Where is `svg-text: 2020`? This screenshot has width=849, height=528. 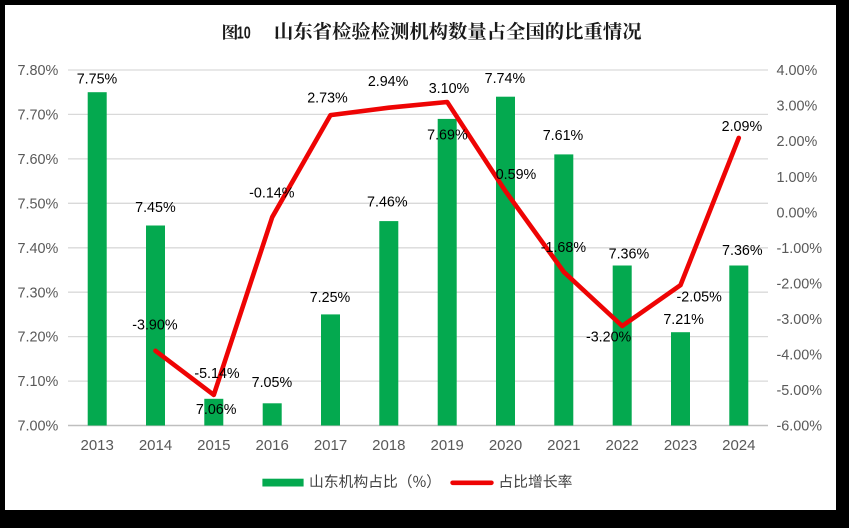 svg-text: 2020 is located at coordinates (505, 445).